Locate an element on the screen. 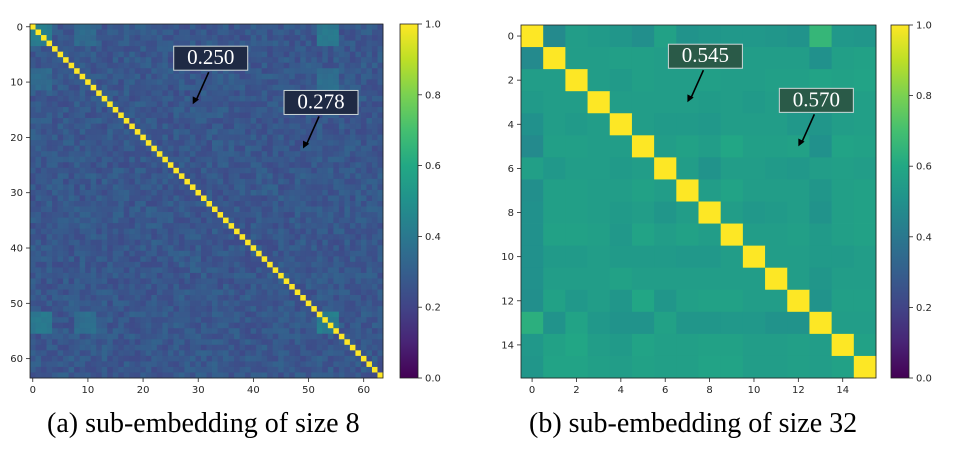 The width and height of the screenshot is (954, 464). colorbar-tick-label: 1.0 is located at coordinates (924, 26).